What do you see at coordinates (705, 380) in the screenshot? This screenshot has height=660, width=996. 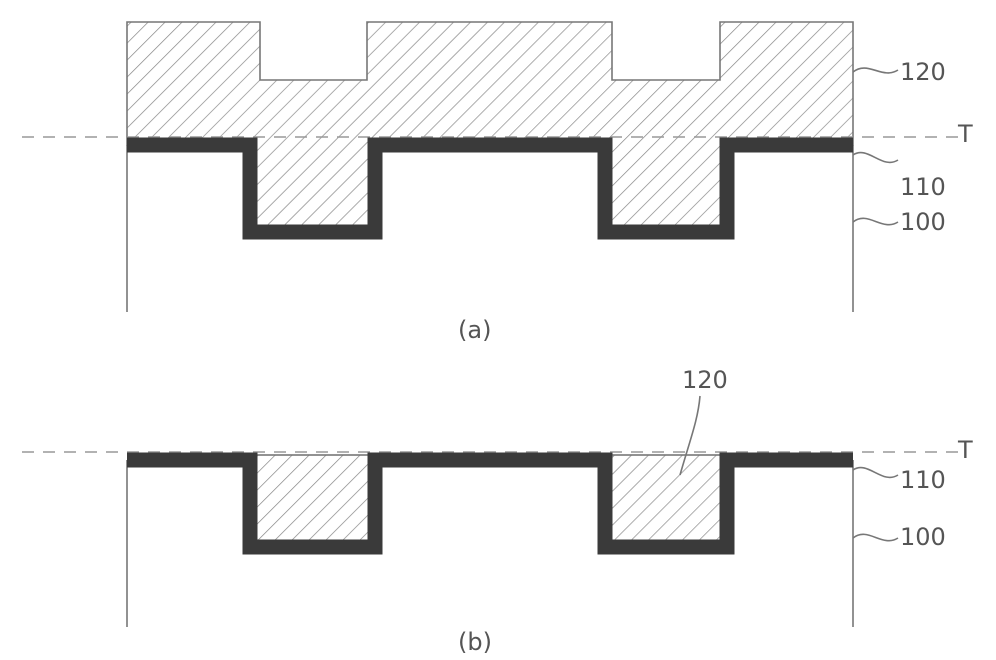 I see `label-120-b: 120` at bounding box center [705, 380].